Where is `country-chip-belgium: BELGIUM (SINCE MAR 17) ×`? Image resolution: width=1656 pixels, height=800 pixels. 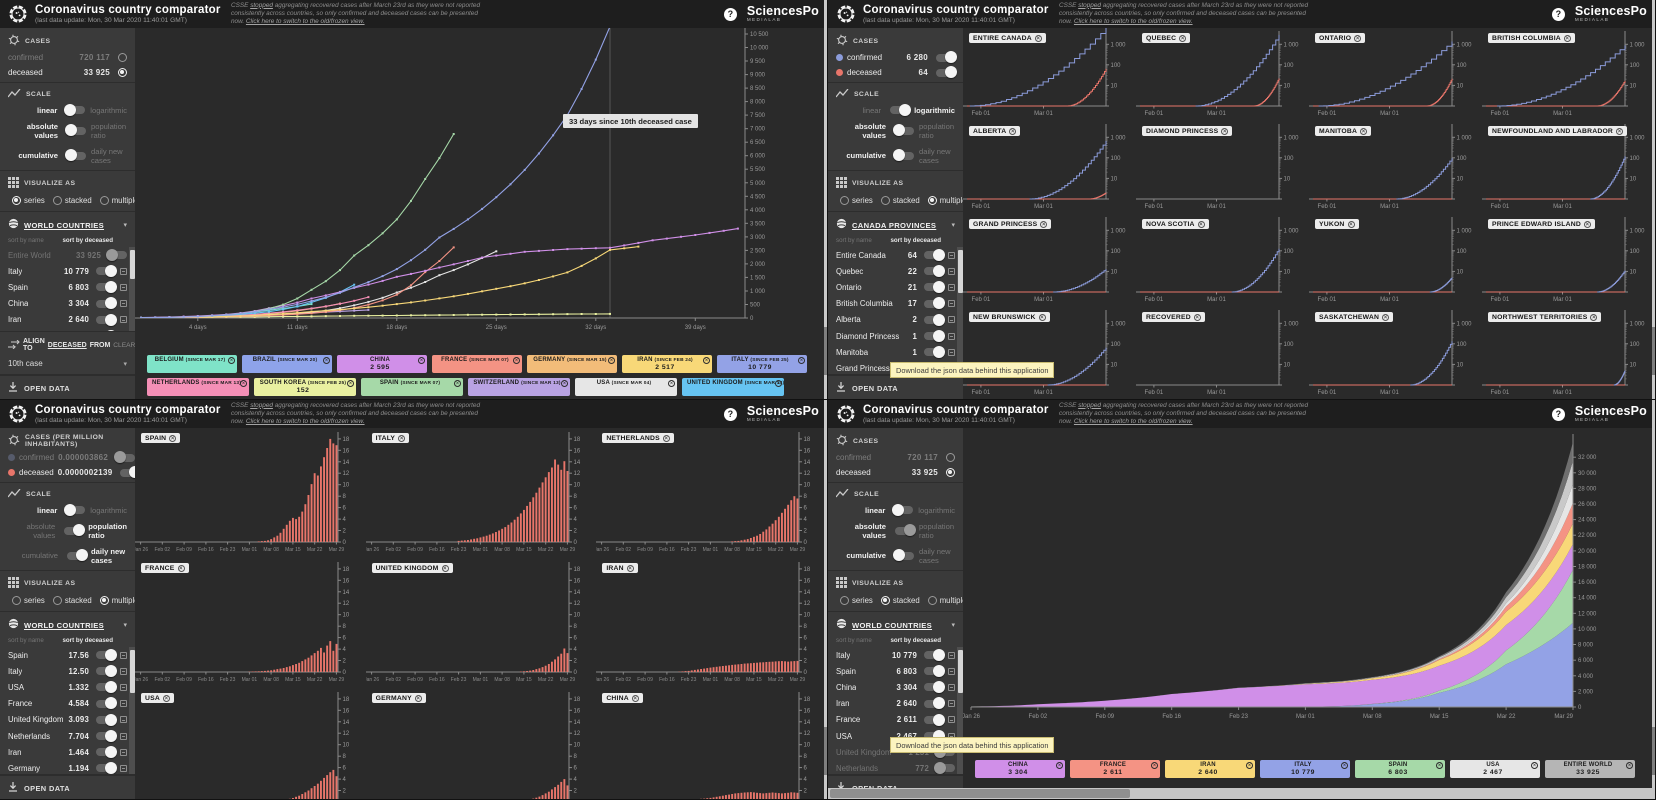 country-chip-belgium: BELGIUM (SINCE MAR 17) × is located at coordinates (192, 364).